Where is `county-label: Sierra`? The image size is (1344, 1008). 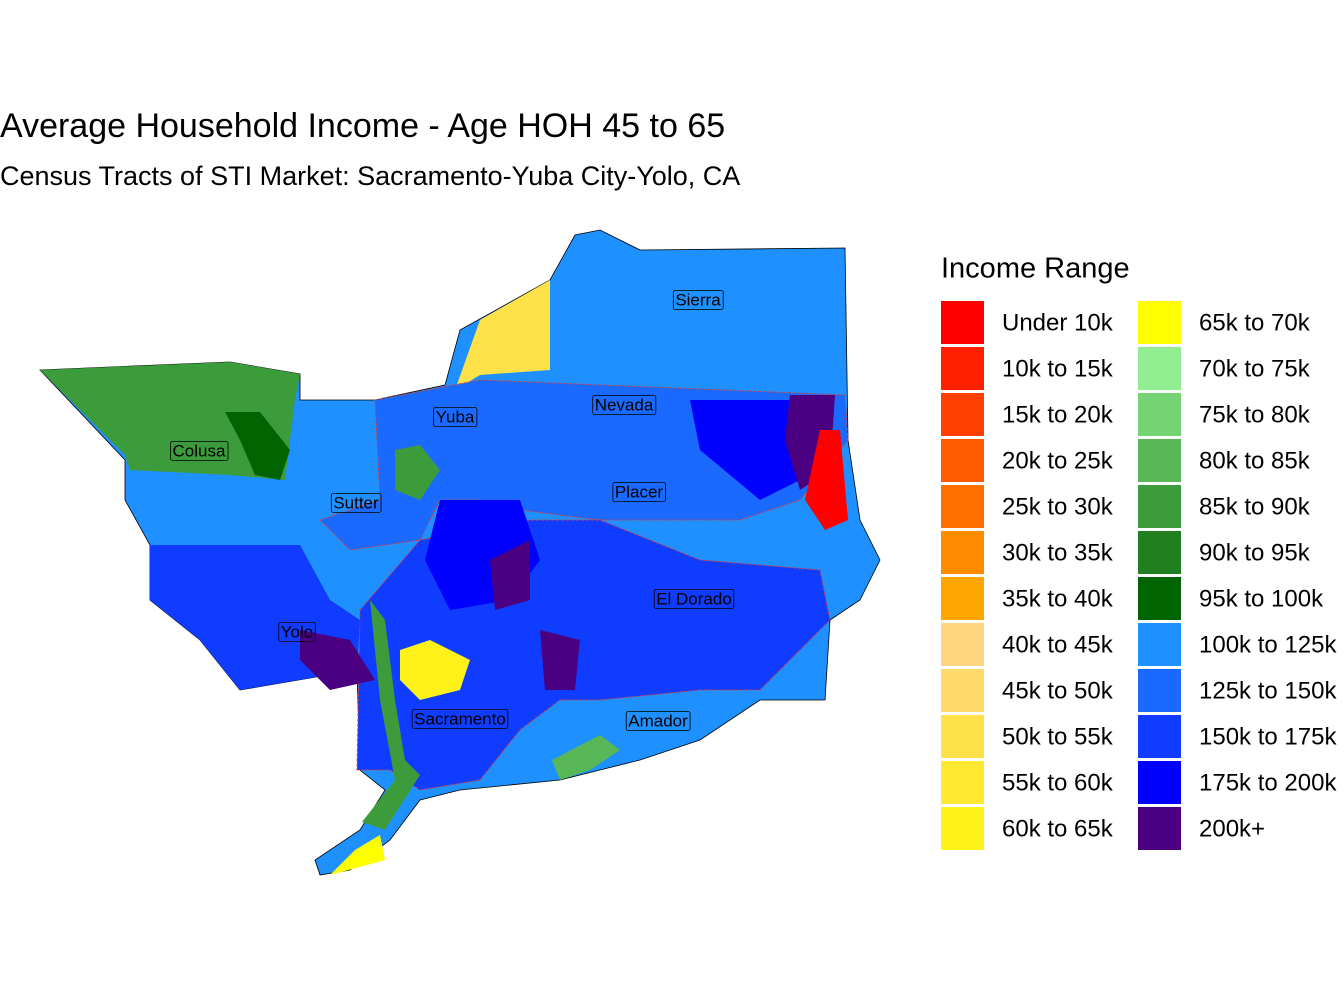 county-label: Sierra is located at coordinates (698, 299).